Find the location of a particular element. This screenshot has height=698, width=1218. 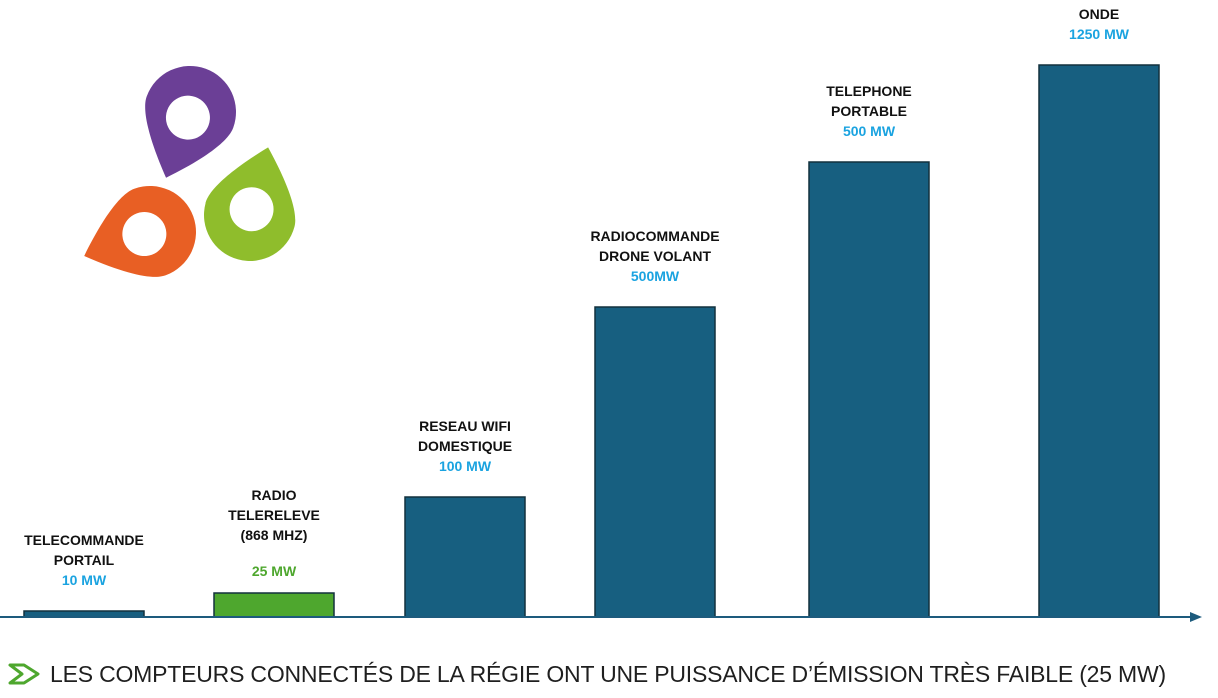

category-label-6-line-2: ONDE is located at coordinates (1099, 14).